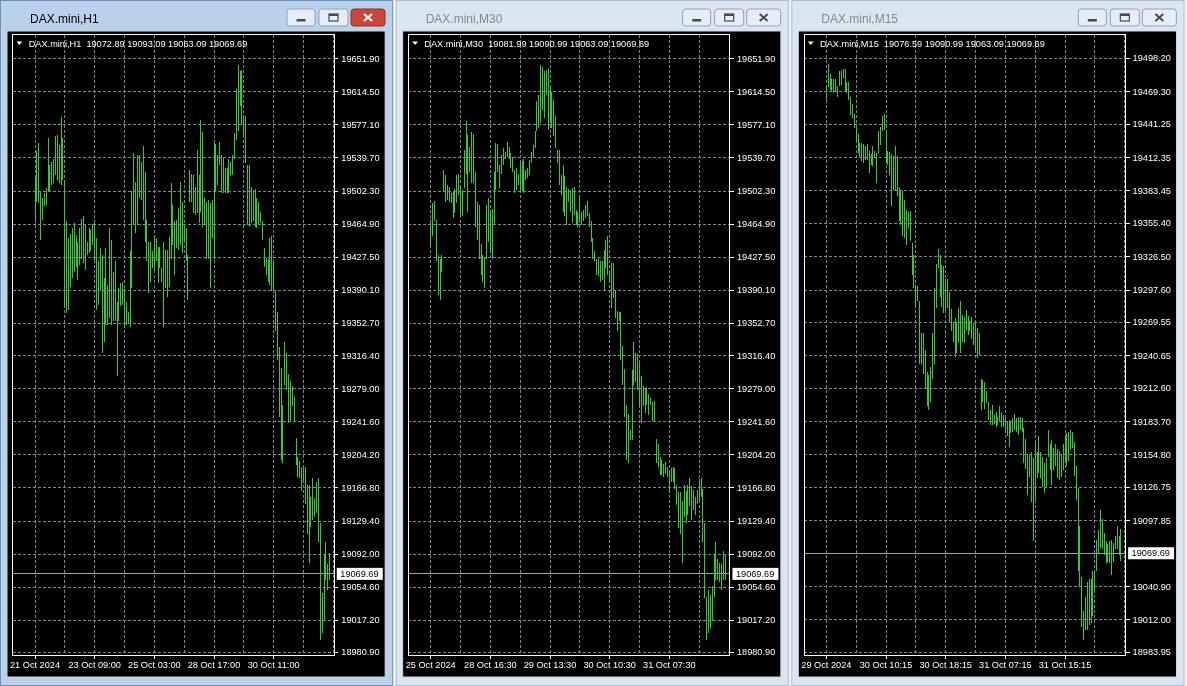 The height and width of the screenshot is (686, 1187). Describe the element at coordinates (860, 18) in the screenshot. I see `chart-title: DAX.mini,M15` at that location.